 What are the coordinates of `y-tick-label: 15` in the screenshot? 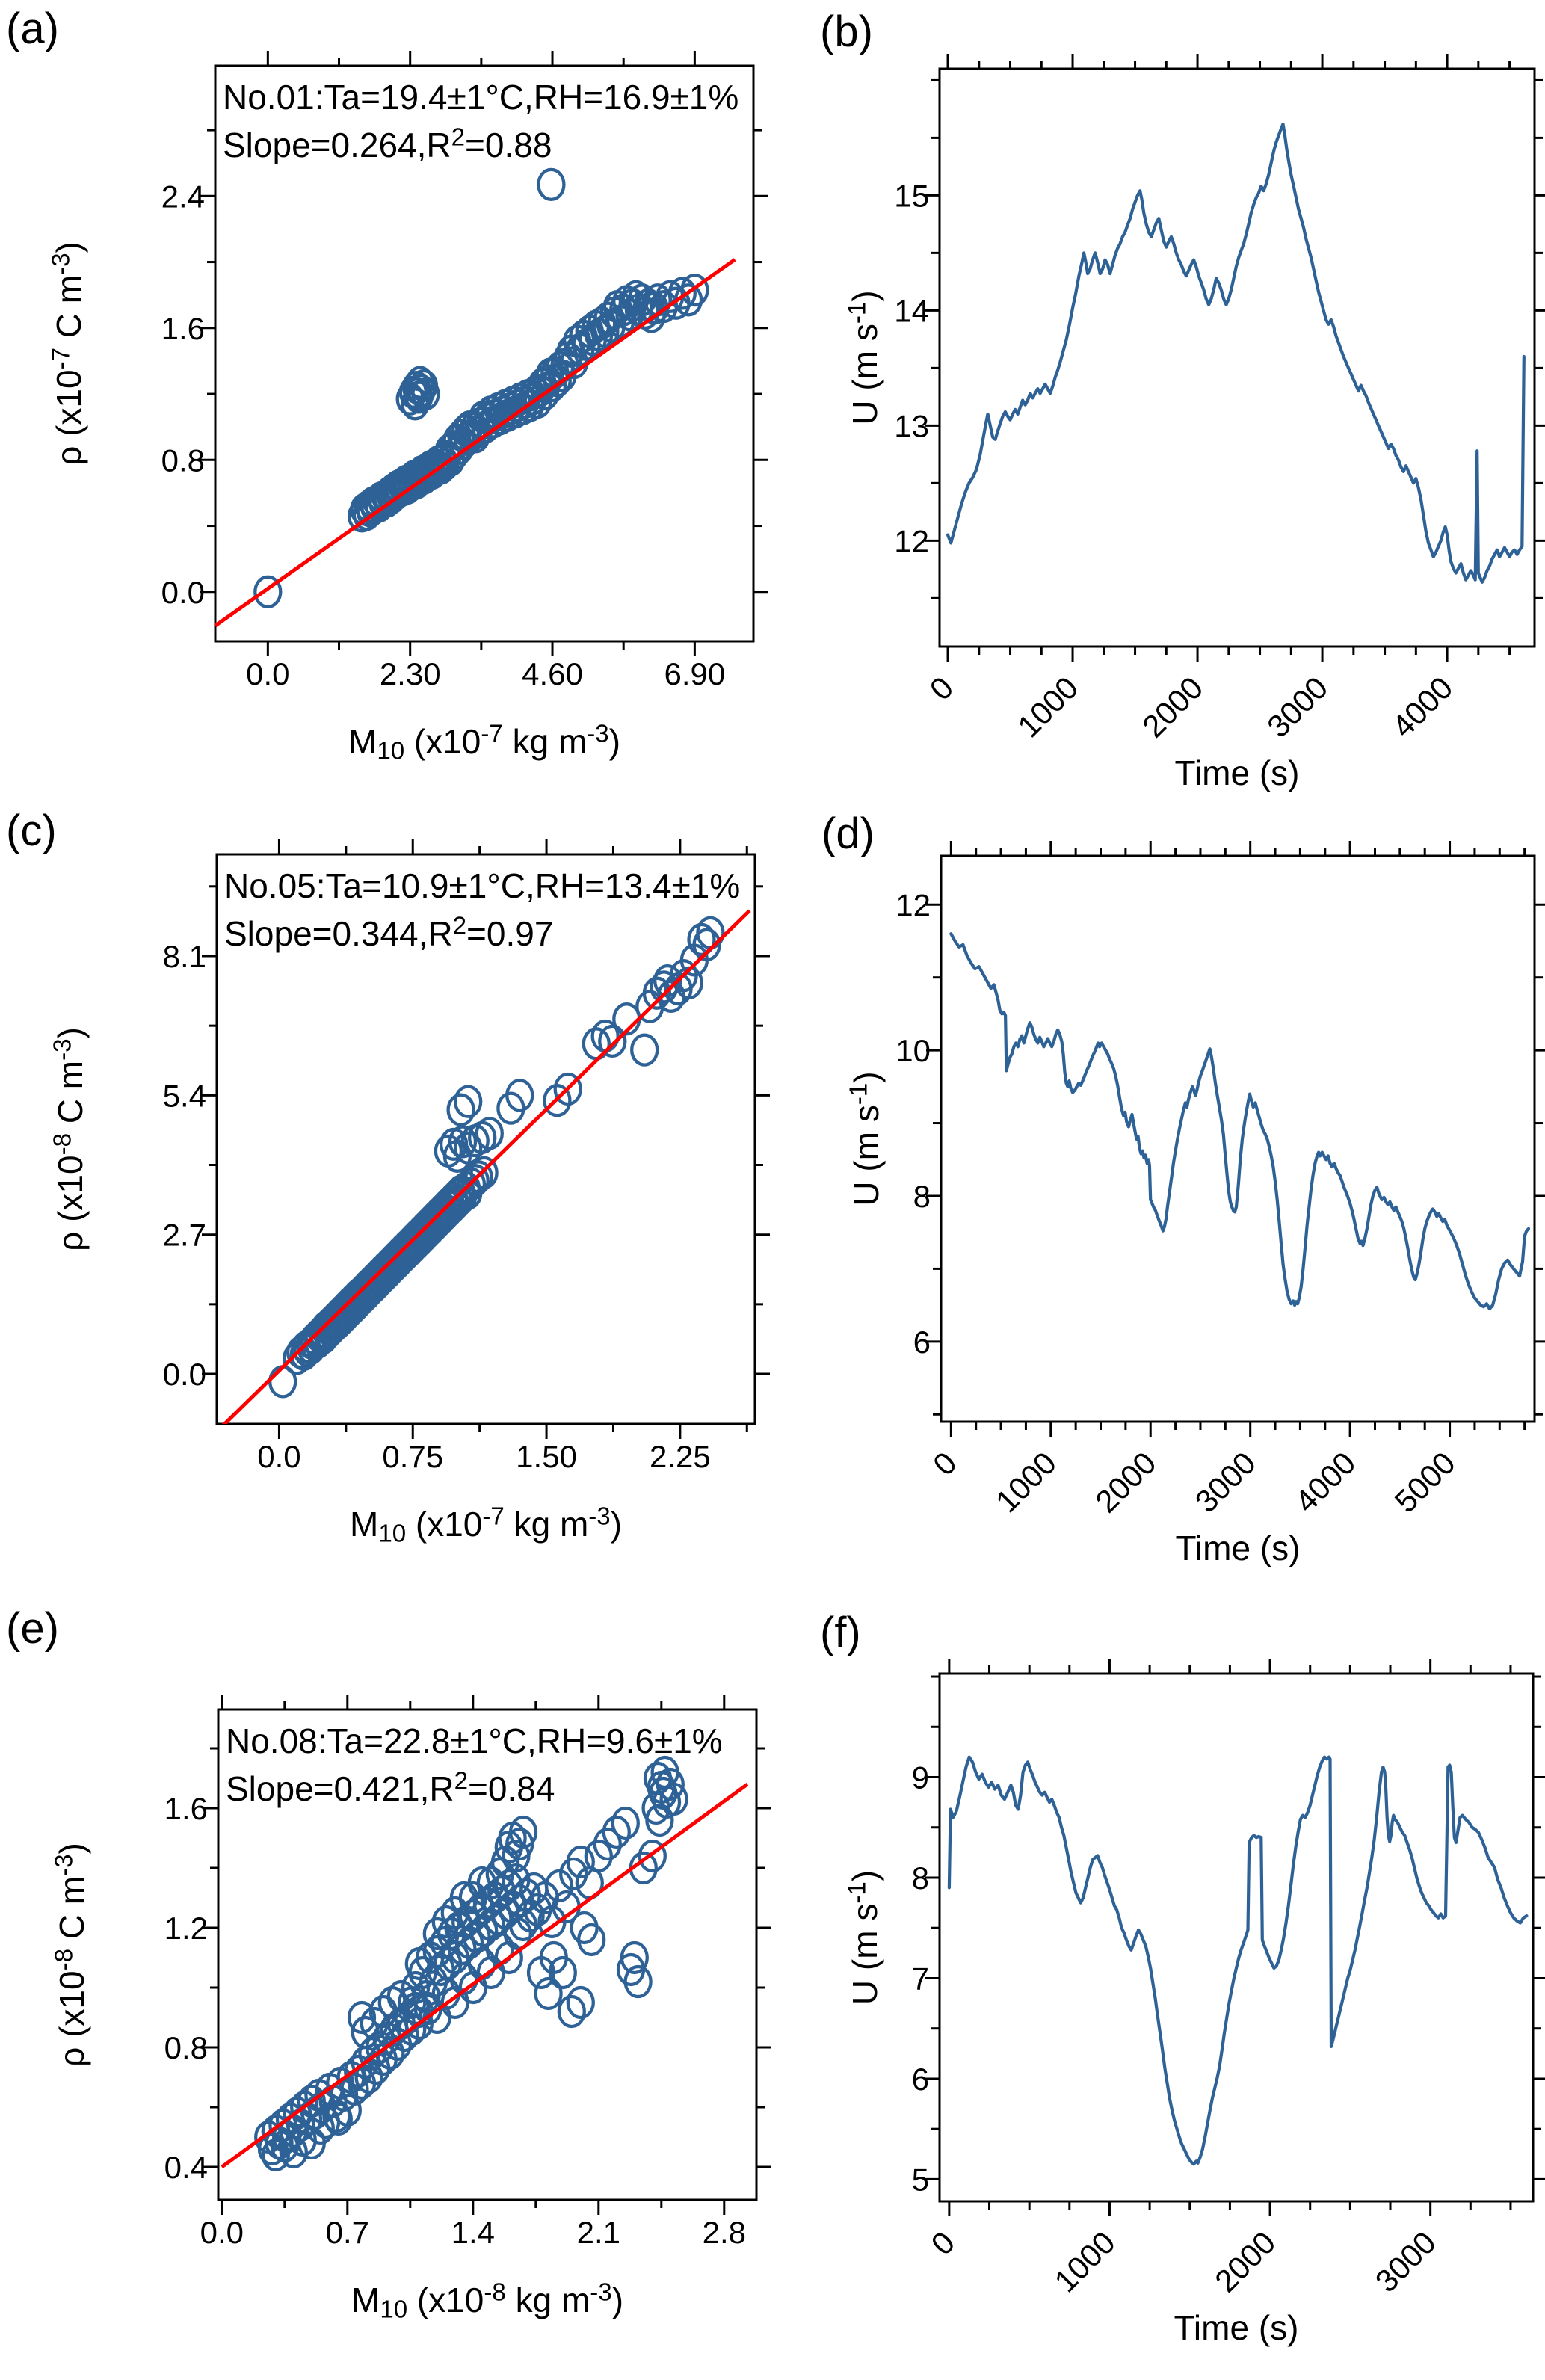 It's located at (911, 195).